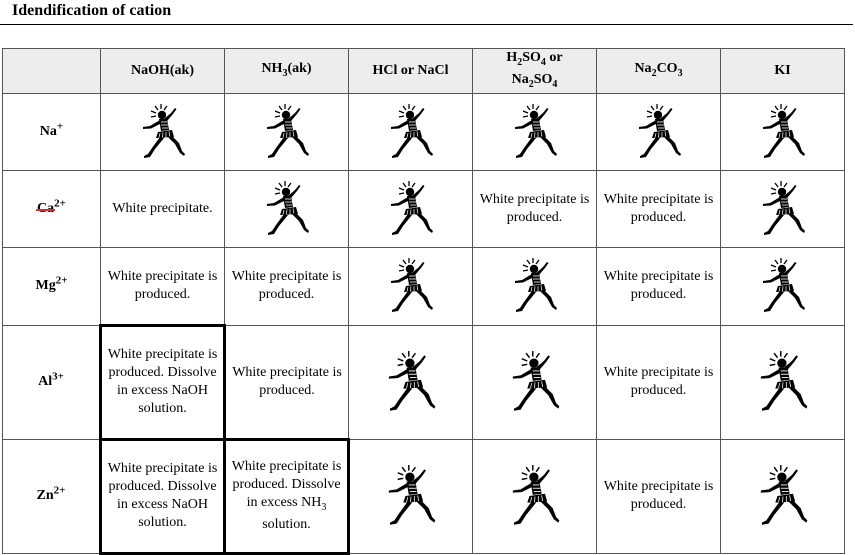  Describe the element at coordinates (782, 71) in the screenshot. I see `header-ki: KI` at that location.